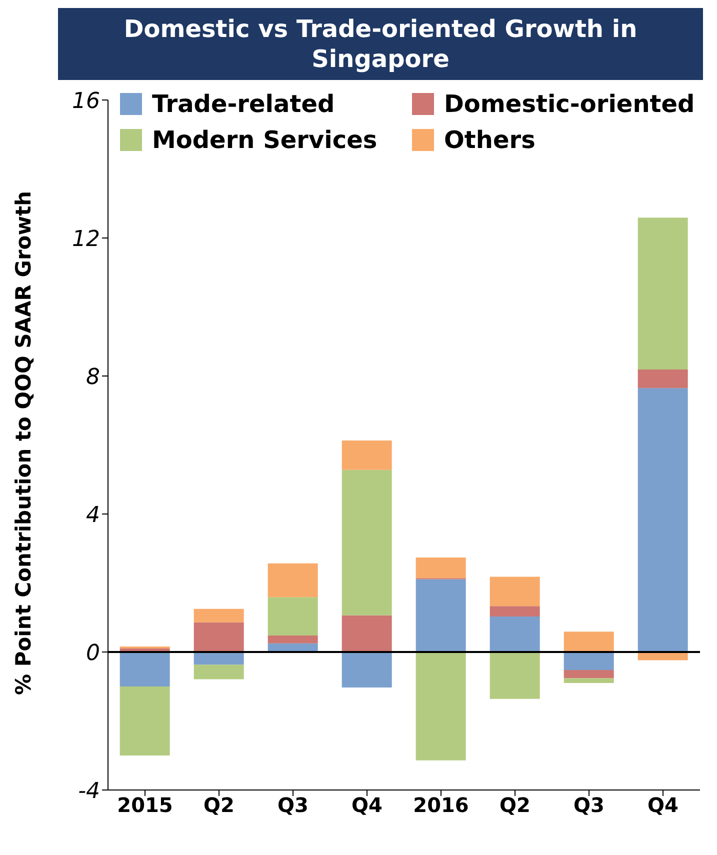 The image size is (717, 855). What do you see at coordinates (441, 805) in the screenshot?
I see `x-tick-label: 2016` at bounding box center [441, 805].